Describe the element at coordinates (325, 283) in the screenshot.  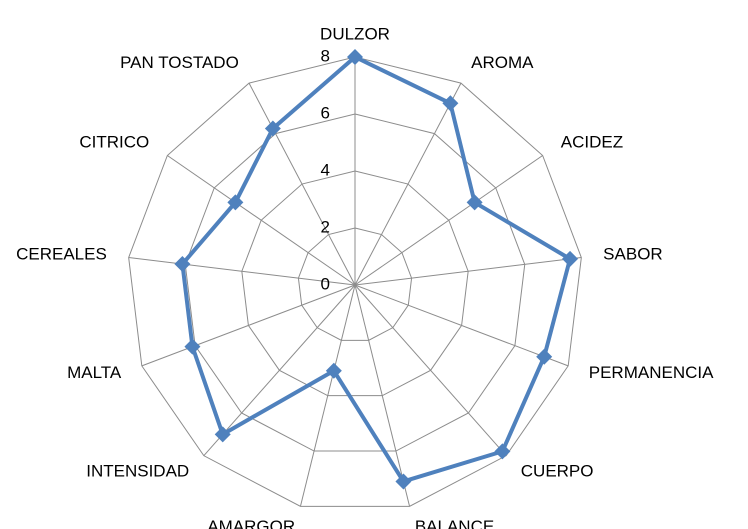
I see `tick-label: 0` at that location.